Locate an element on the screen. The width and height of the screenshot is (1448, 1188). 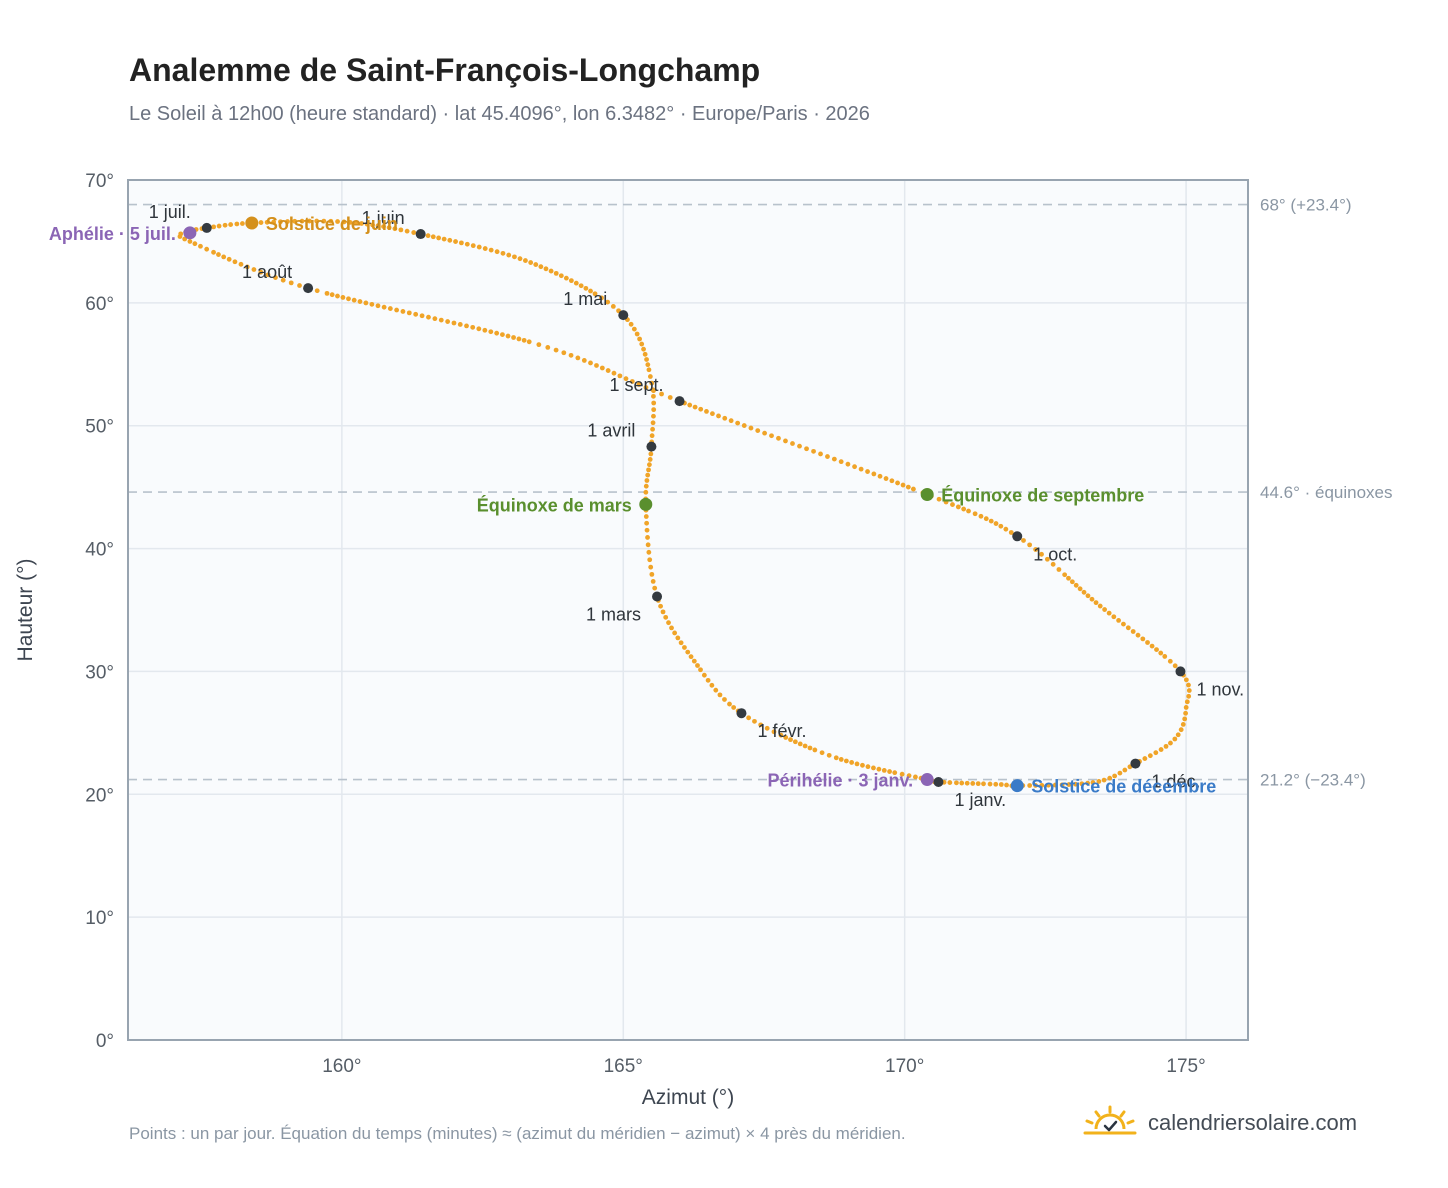
x-tick-label: 165° is located at coordinates (623, 1066).